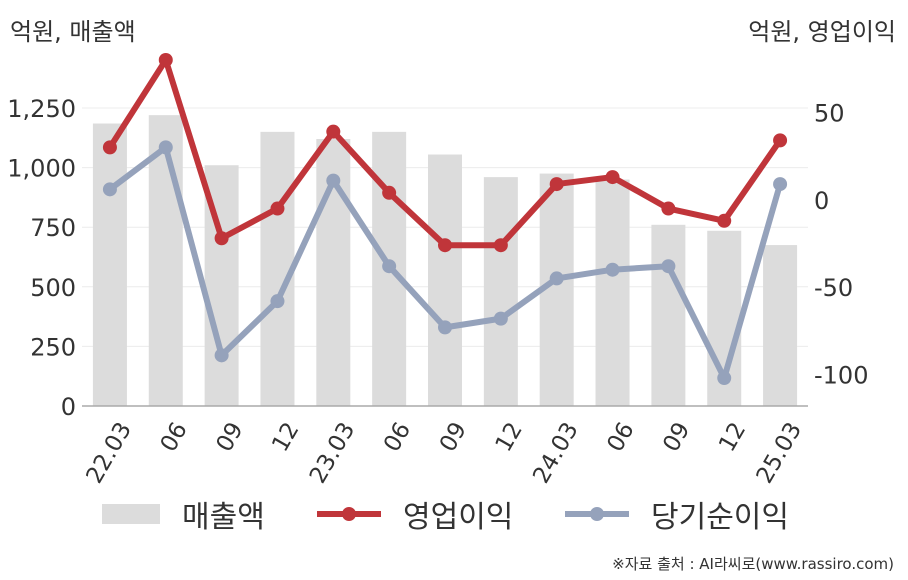  I want to click on legend-label-revenue: 매출액, so click(223, 517).